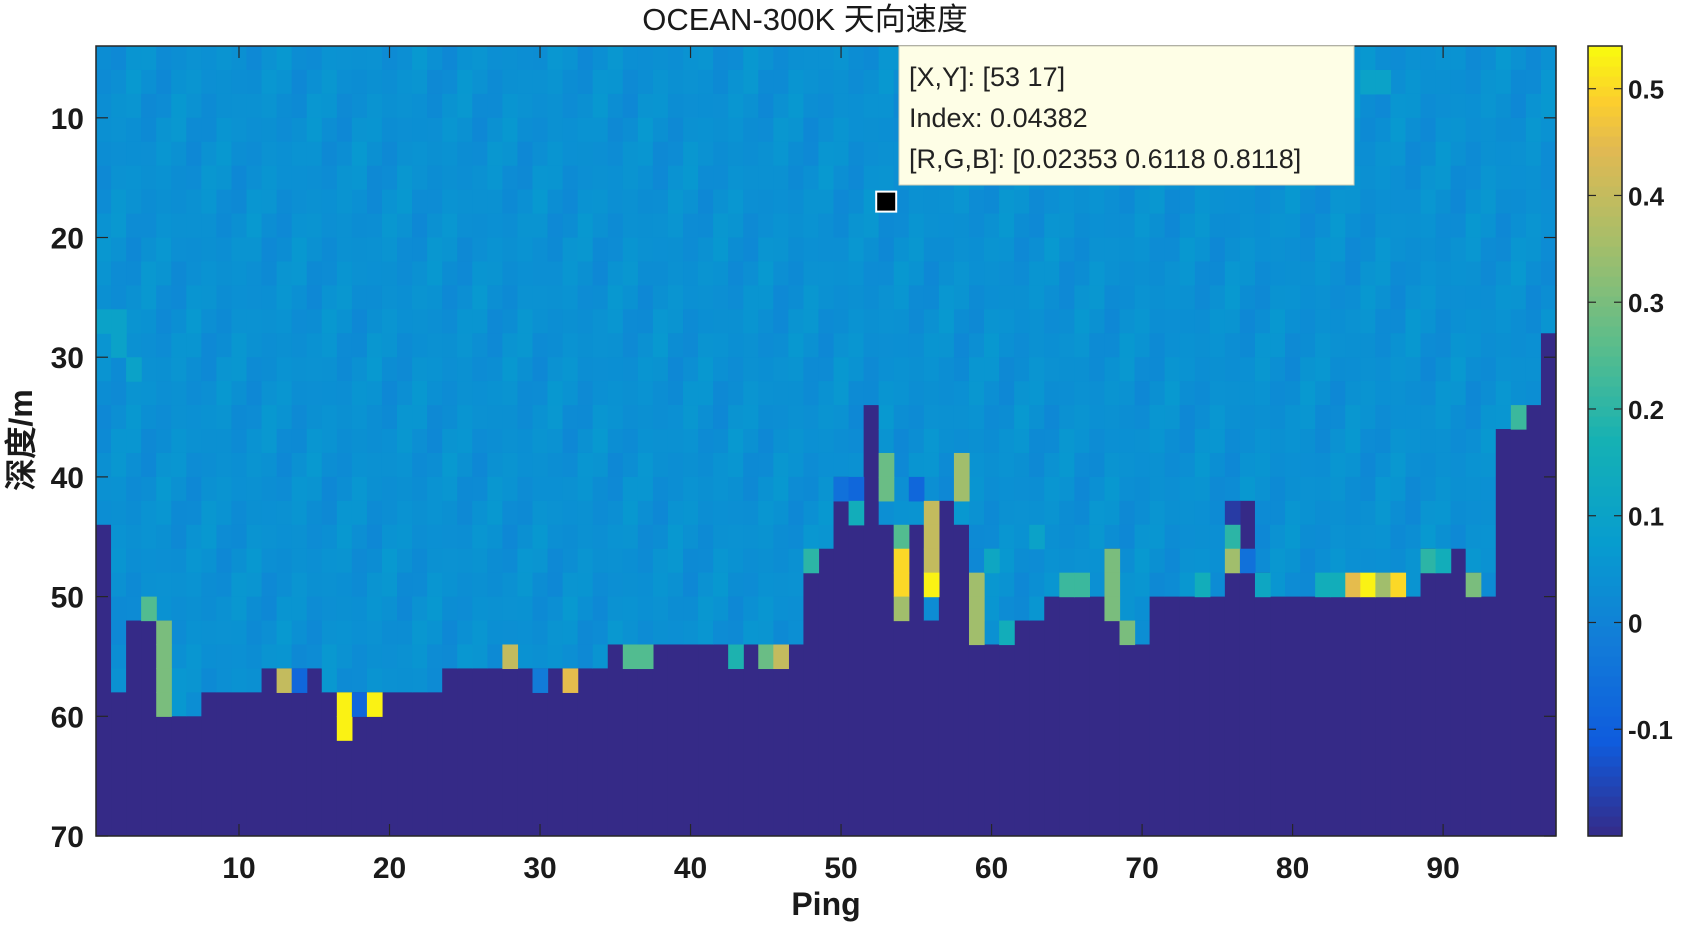  What do you see at coordinates (1115, 129) in the screenshot?
I see `datatip: [X,Y]: [53 17] Index: 0.04382 [R,G,B]` at bounding box center [1115, 129].